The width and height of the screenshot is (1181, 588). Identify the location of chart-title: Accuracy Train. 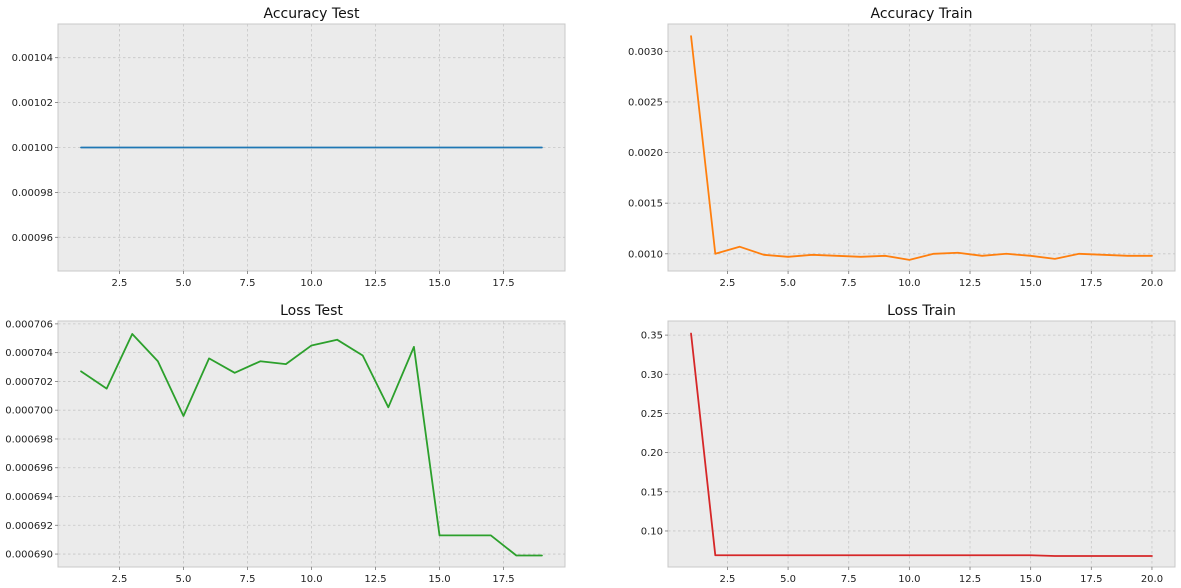
(922, 14).